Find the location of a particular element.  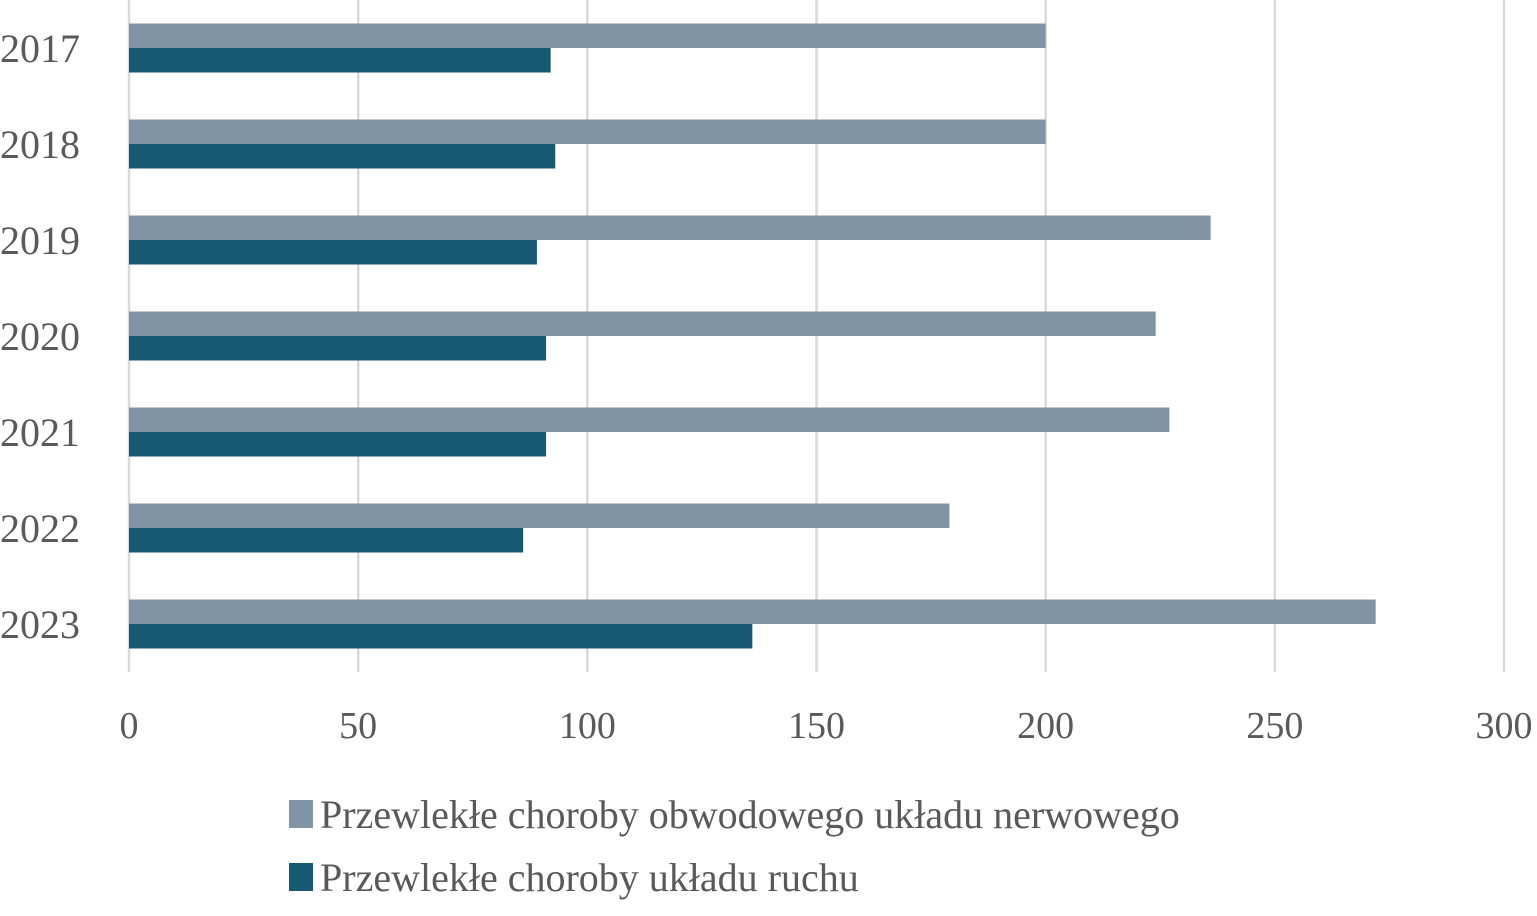

x-tick-label: 50 is located at coordinates (358, 726).